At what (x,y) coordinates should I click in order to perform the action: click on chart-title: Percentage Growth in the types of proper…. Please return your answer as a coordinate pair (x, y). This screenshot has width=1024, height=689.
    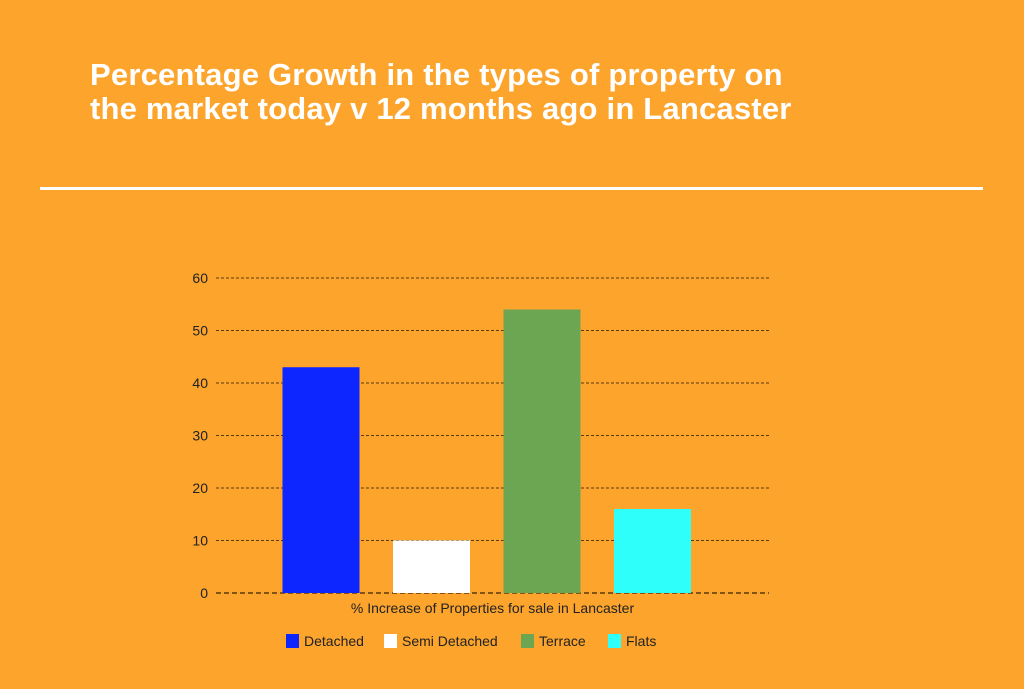
    Looking at the image, I should click on (530, 92).